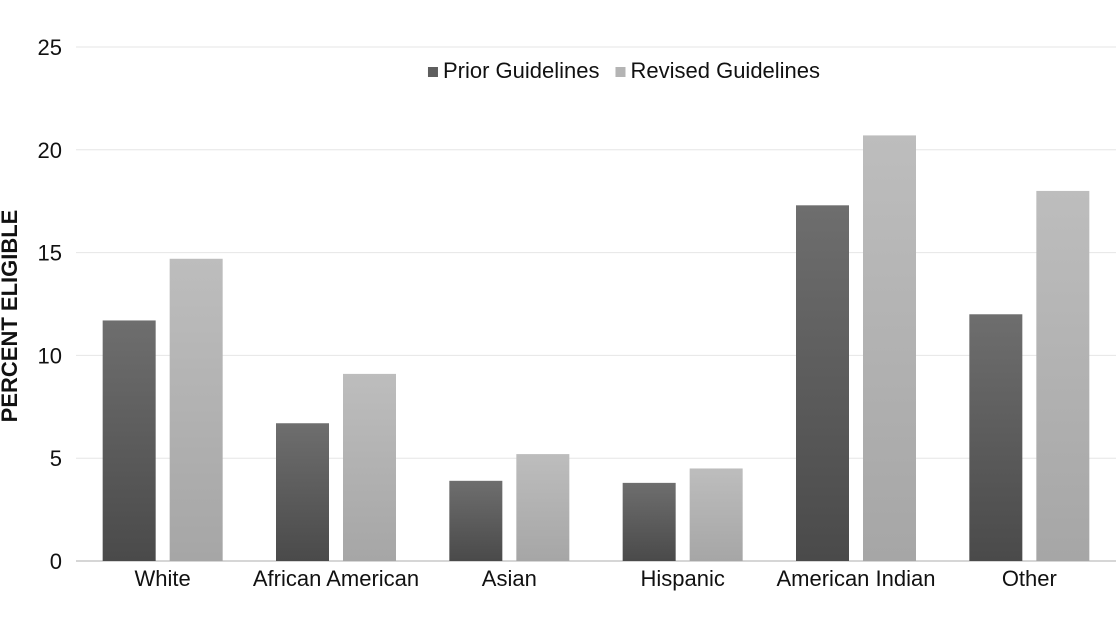 This screenshot has width=1116, height=628. I want to click on legend: Prior Guidelines Revised Guidelines, so click(623, 70).